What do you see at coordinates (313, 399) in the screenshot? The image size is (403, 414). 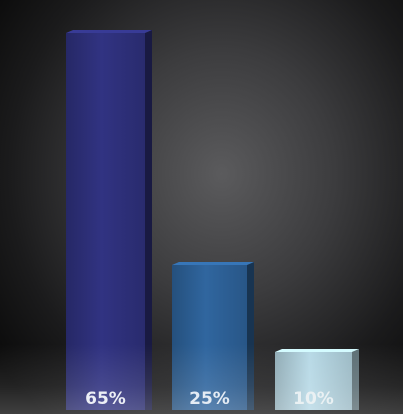 I see `value-label: 10%` at bounding box center [313, 399].